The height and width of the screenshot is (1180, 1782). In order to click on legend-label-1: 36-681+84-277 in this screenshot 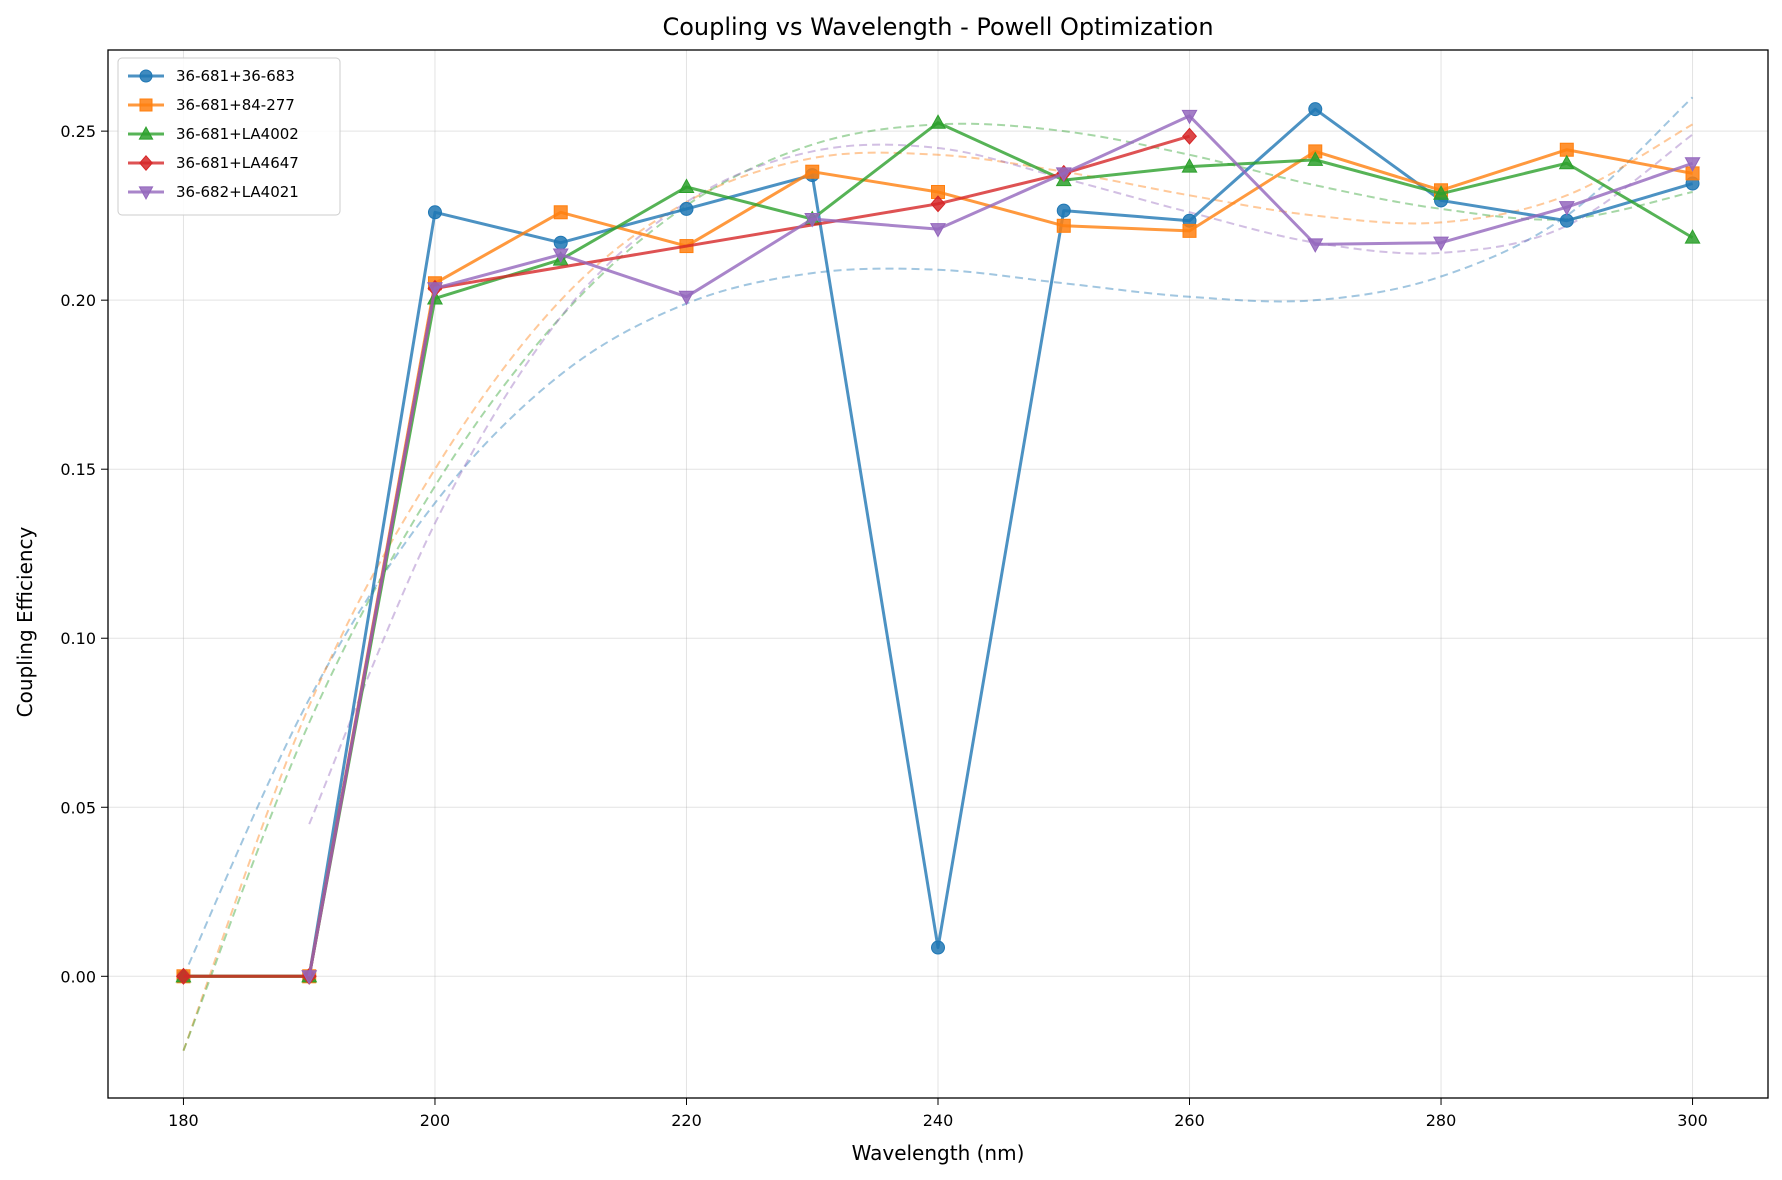, I will do `click(235, 105)`.